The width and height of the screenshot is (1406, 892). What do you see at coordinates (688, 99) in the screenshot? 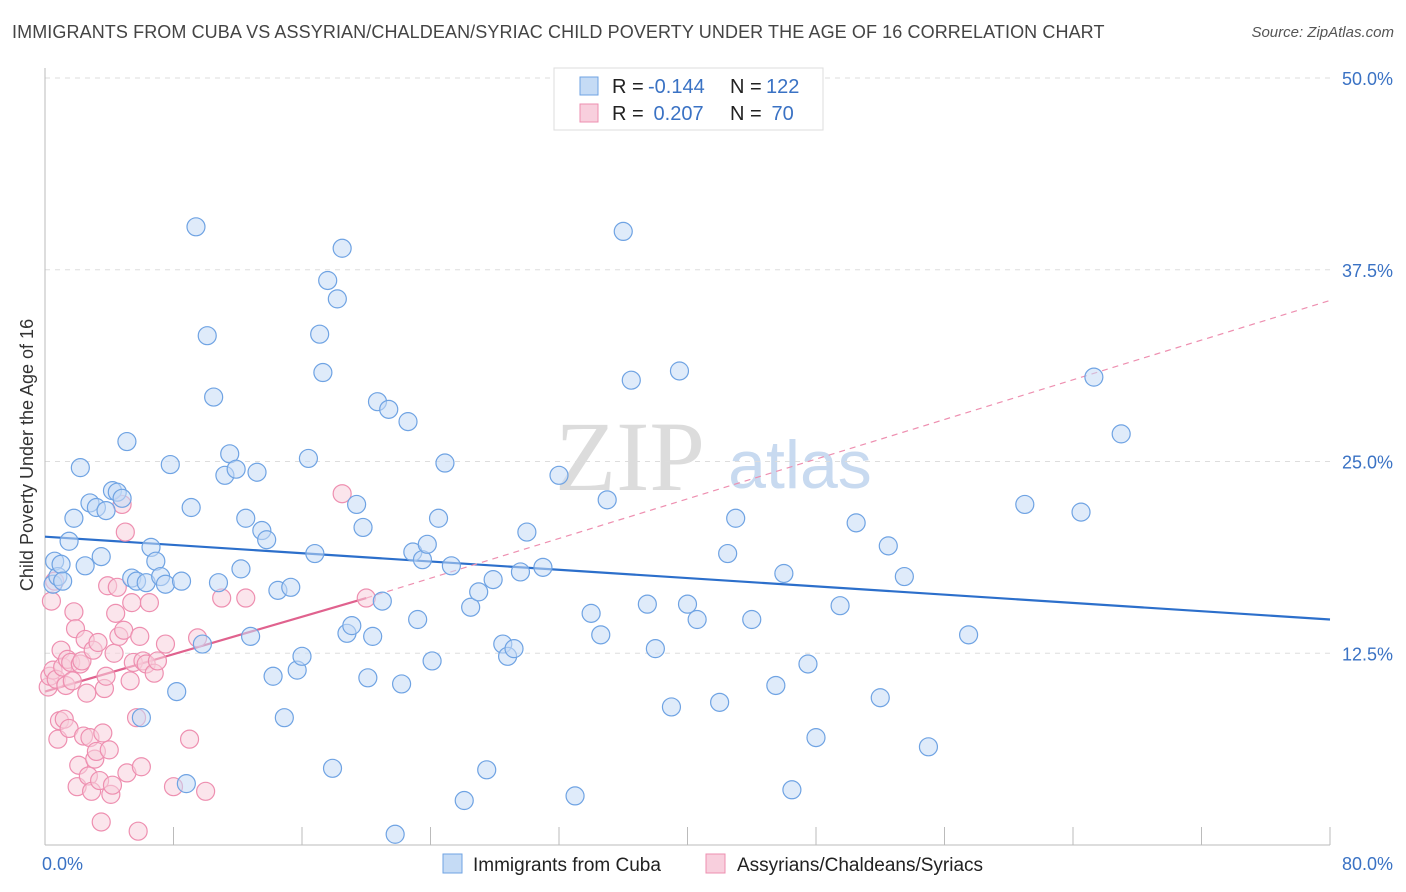
I see `top-legend: R = -0.144 N = 122 R = 0.207 N = 70` at bounding box center [688, 99].